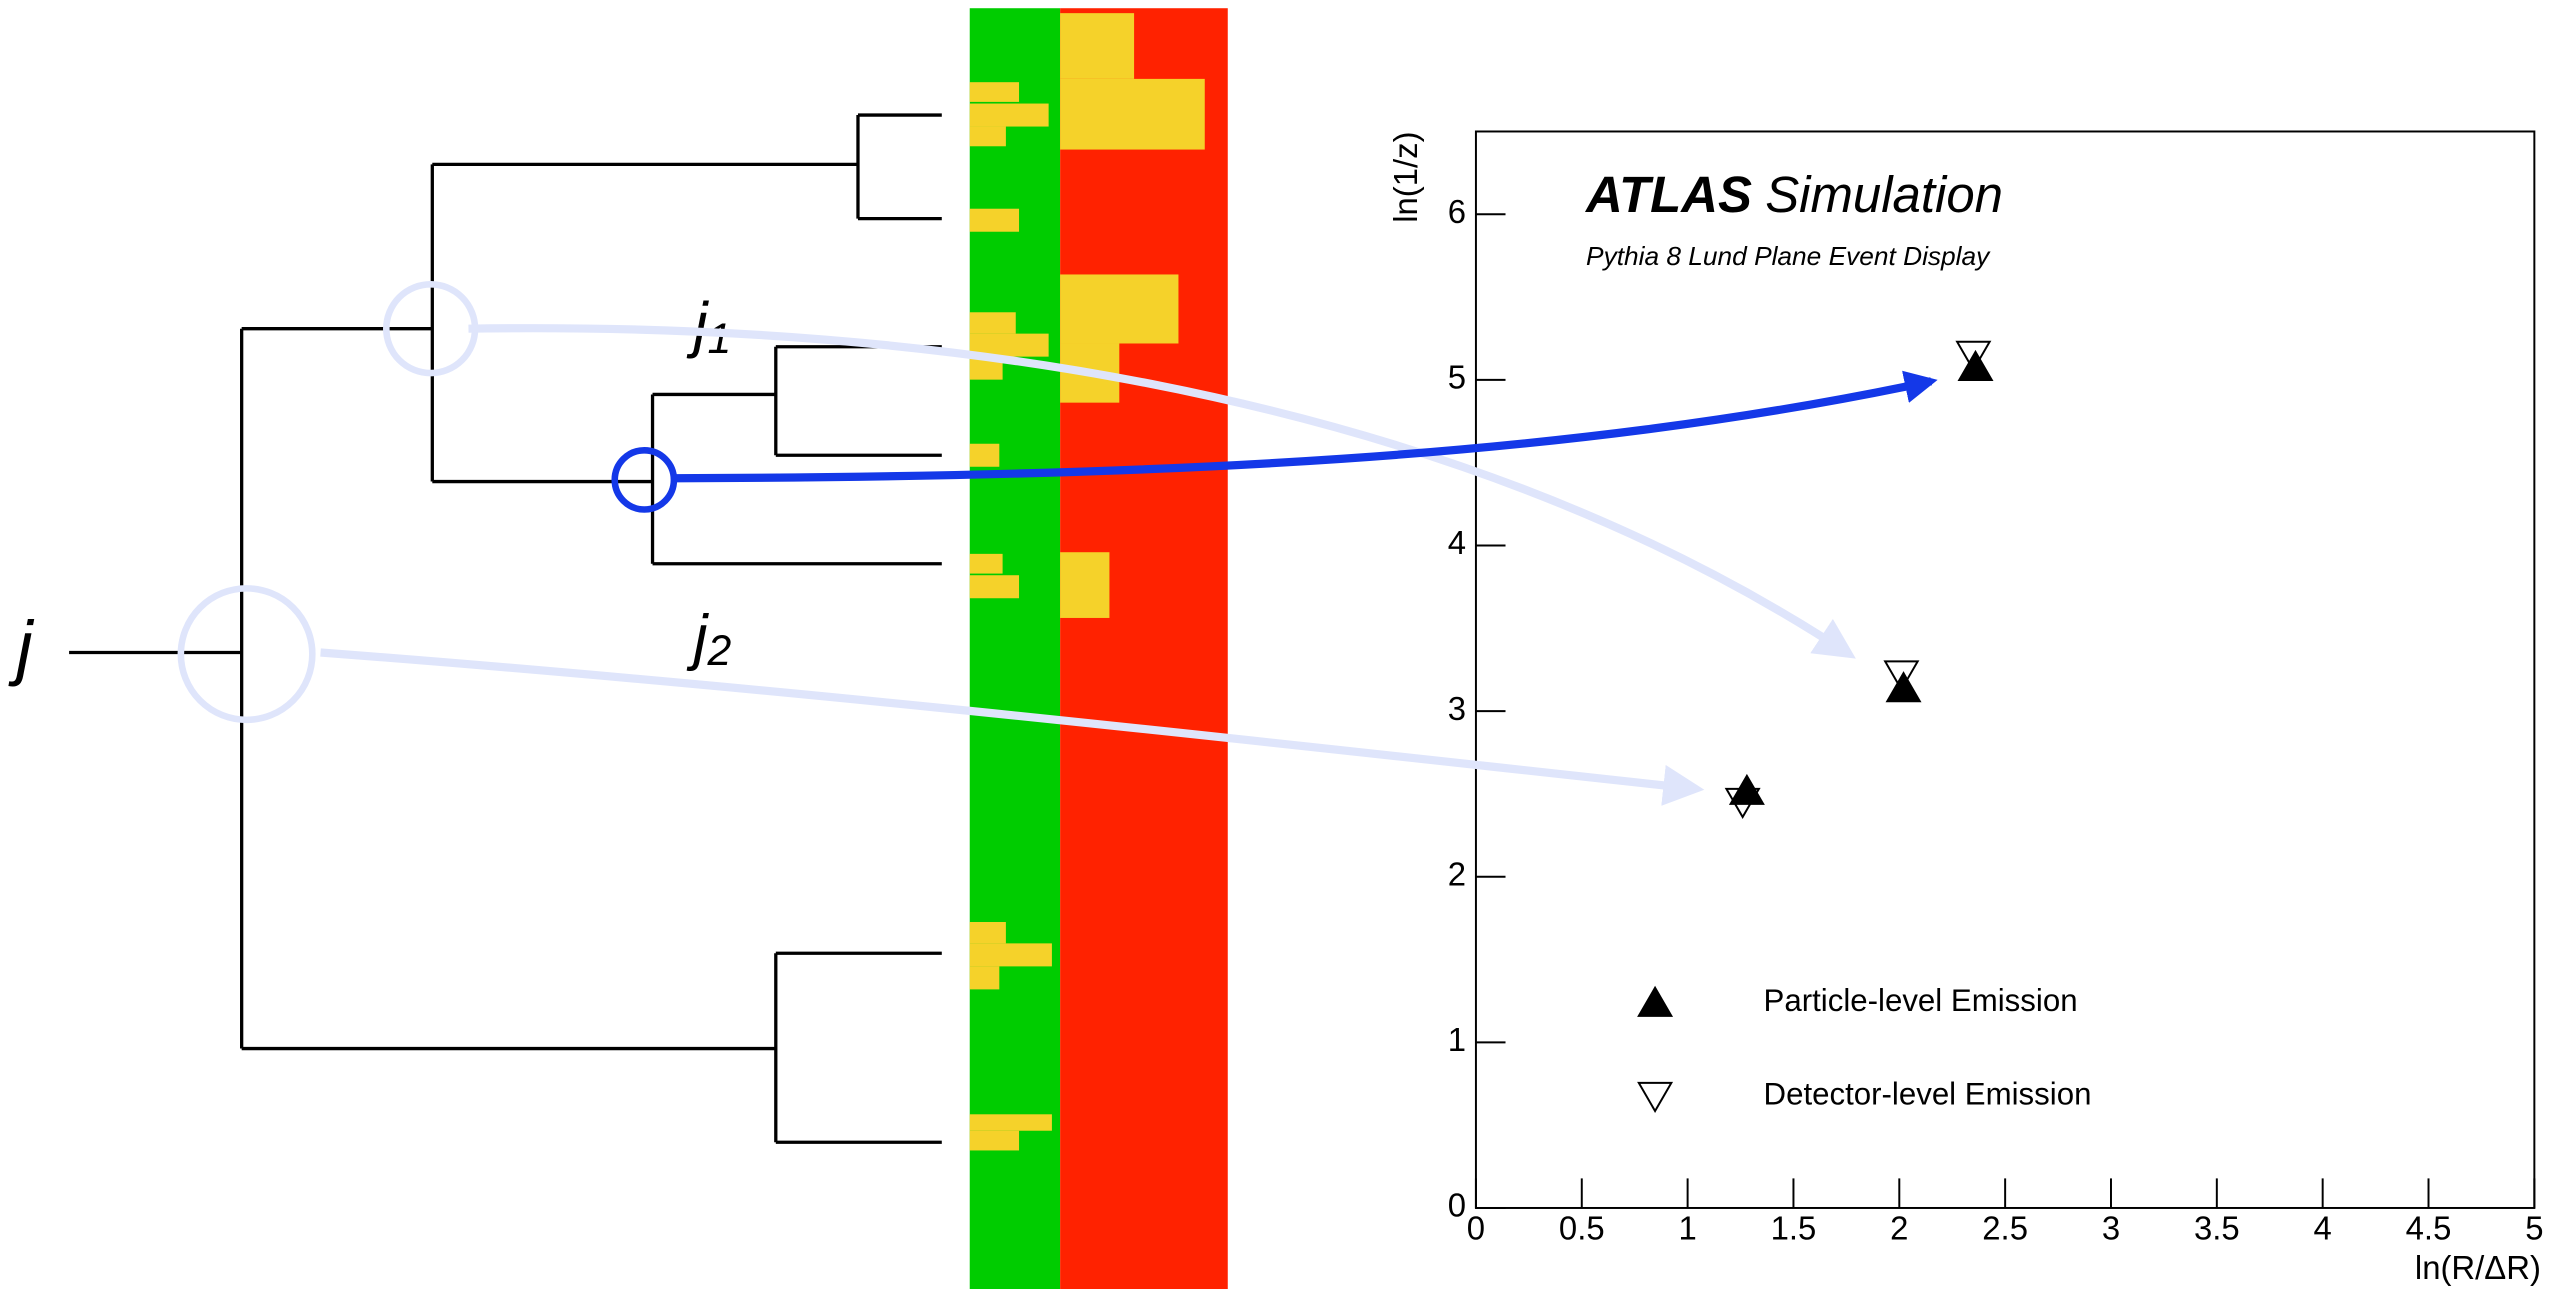 This screenshot has width=2564, height=1289. What do you see at coordinates (1687, 1228) in the screenshot?
I see `x-tick-label: 1` at bounding box center [1687, 1228].